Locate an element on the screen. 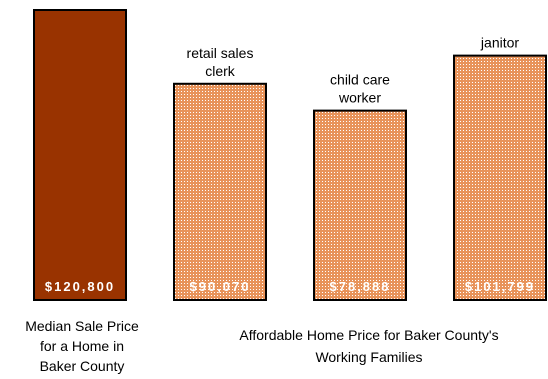 Image resolution: width=548 pixels, height=379 pixels. value-label: $78,888 is located at coordinates (360, 286).